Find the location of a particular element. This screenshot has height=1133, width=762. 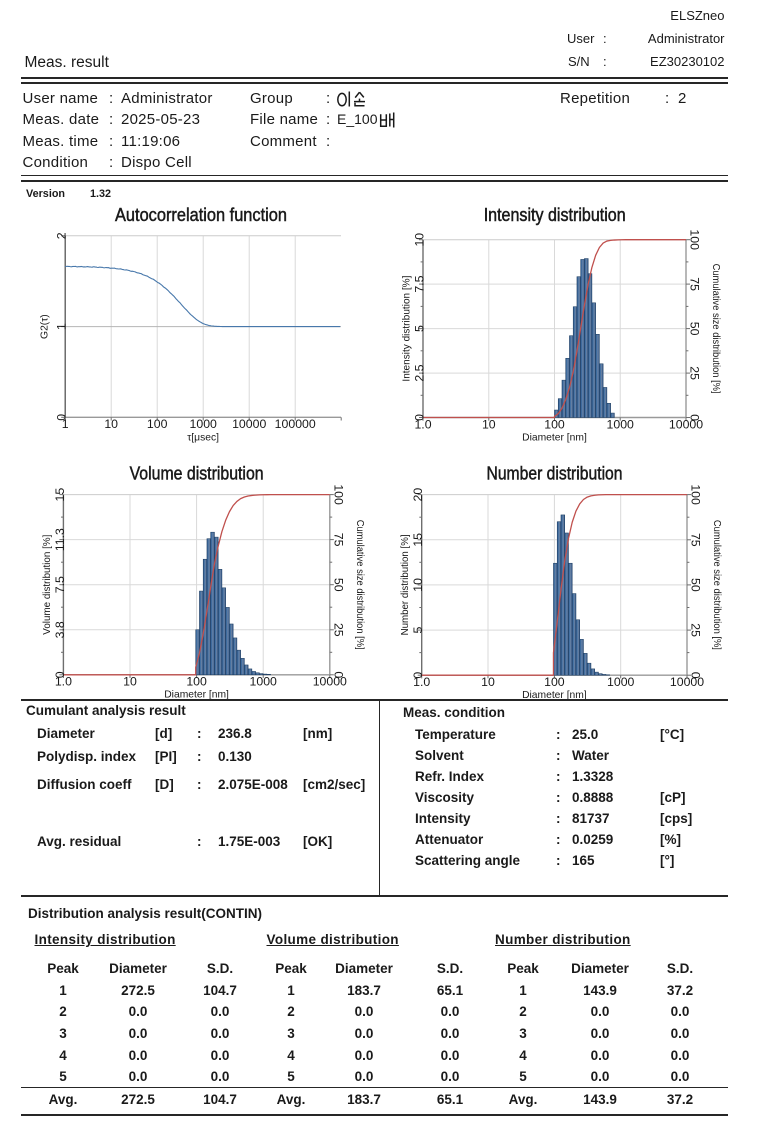

svg-text: Number distribution is located at coordinates (555, 473).